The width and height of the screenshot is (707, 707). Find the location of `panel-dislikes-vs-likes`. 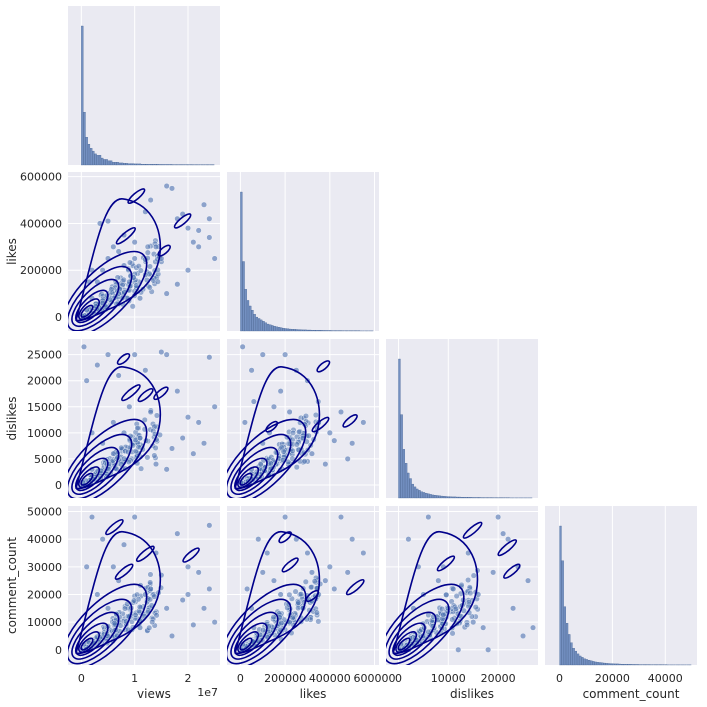

panel-dislikes-vs-likes is located at coordinates (303, 418).